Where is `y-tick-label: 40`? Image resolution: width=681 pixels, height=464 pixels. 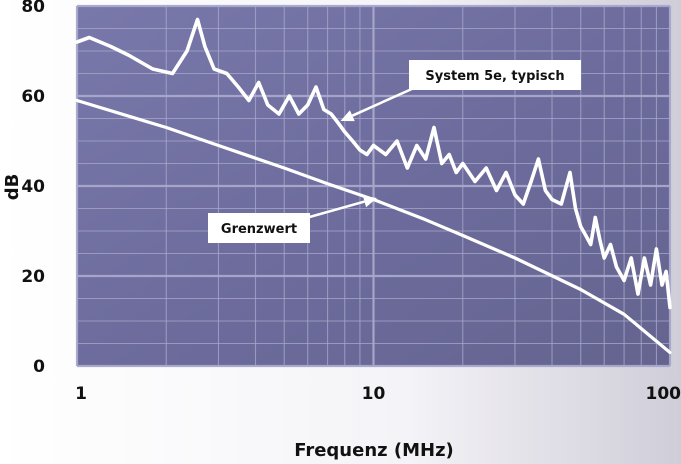 y-tick-label: 40 is located at coordinates (33, 187).